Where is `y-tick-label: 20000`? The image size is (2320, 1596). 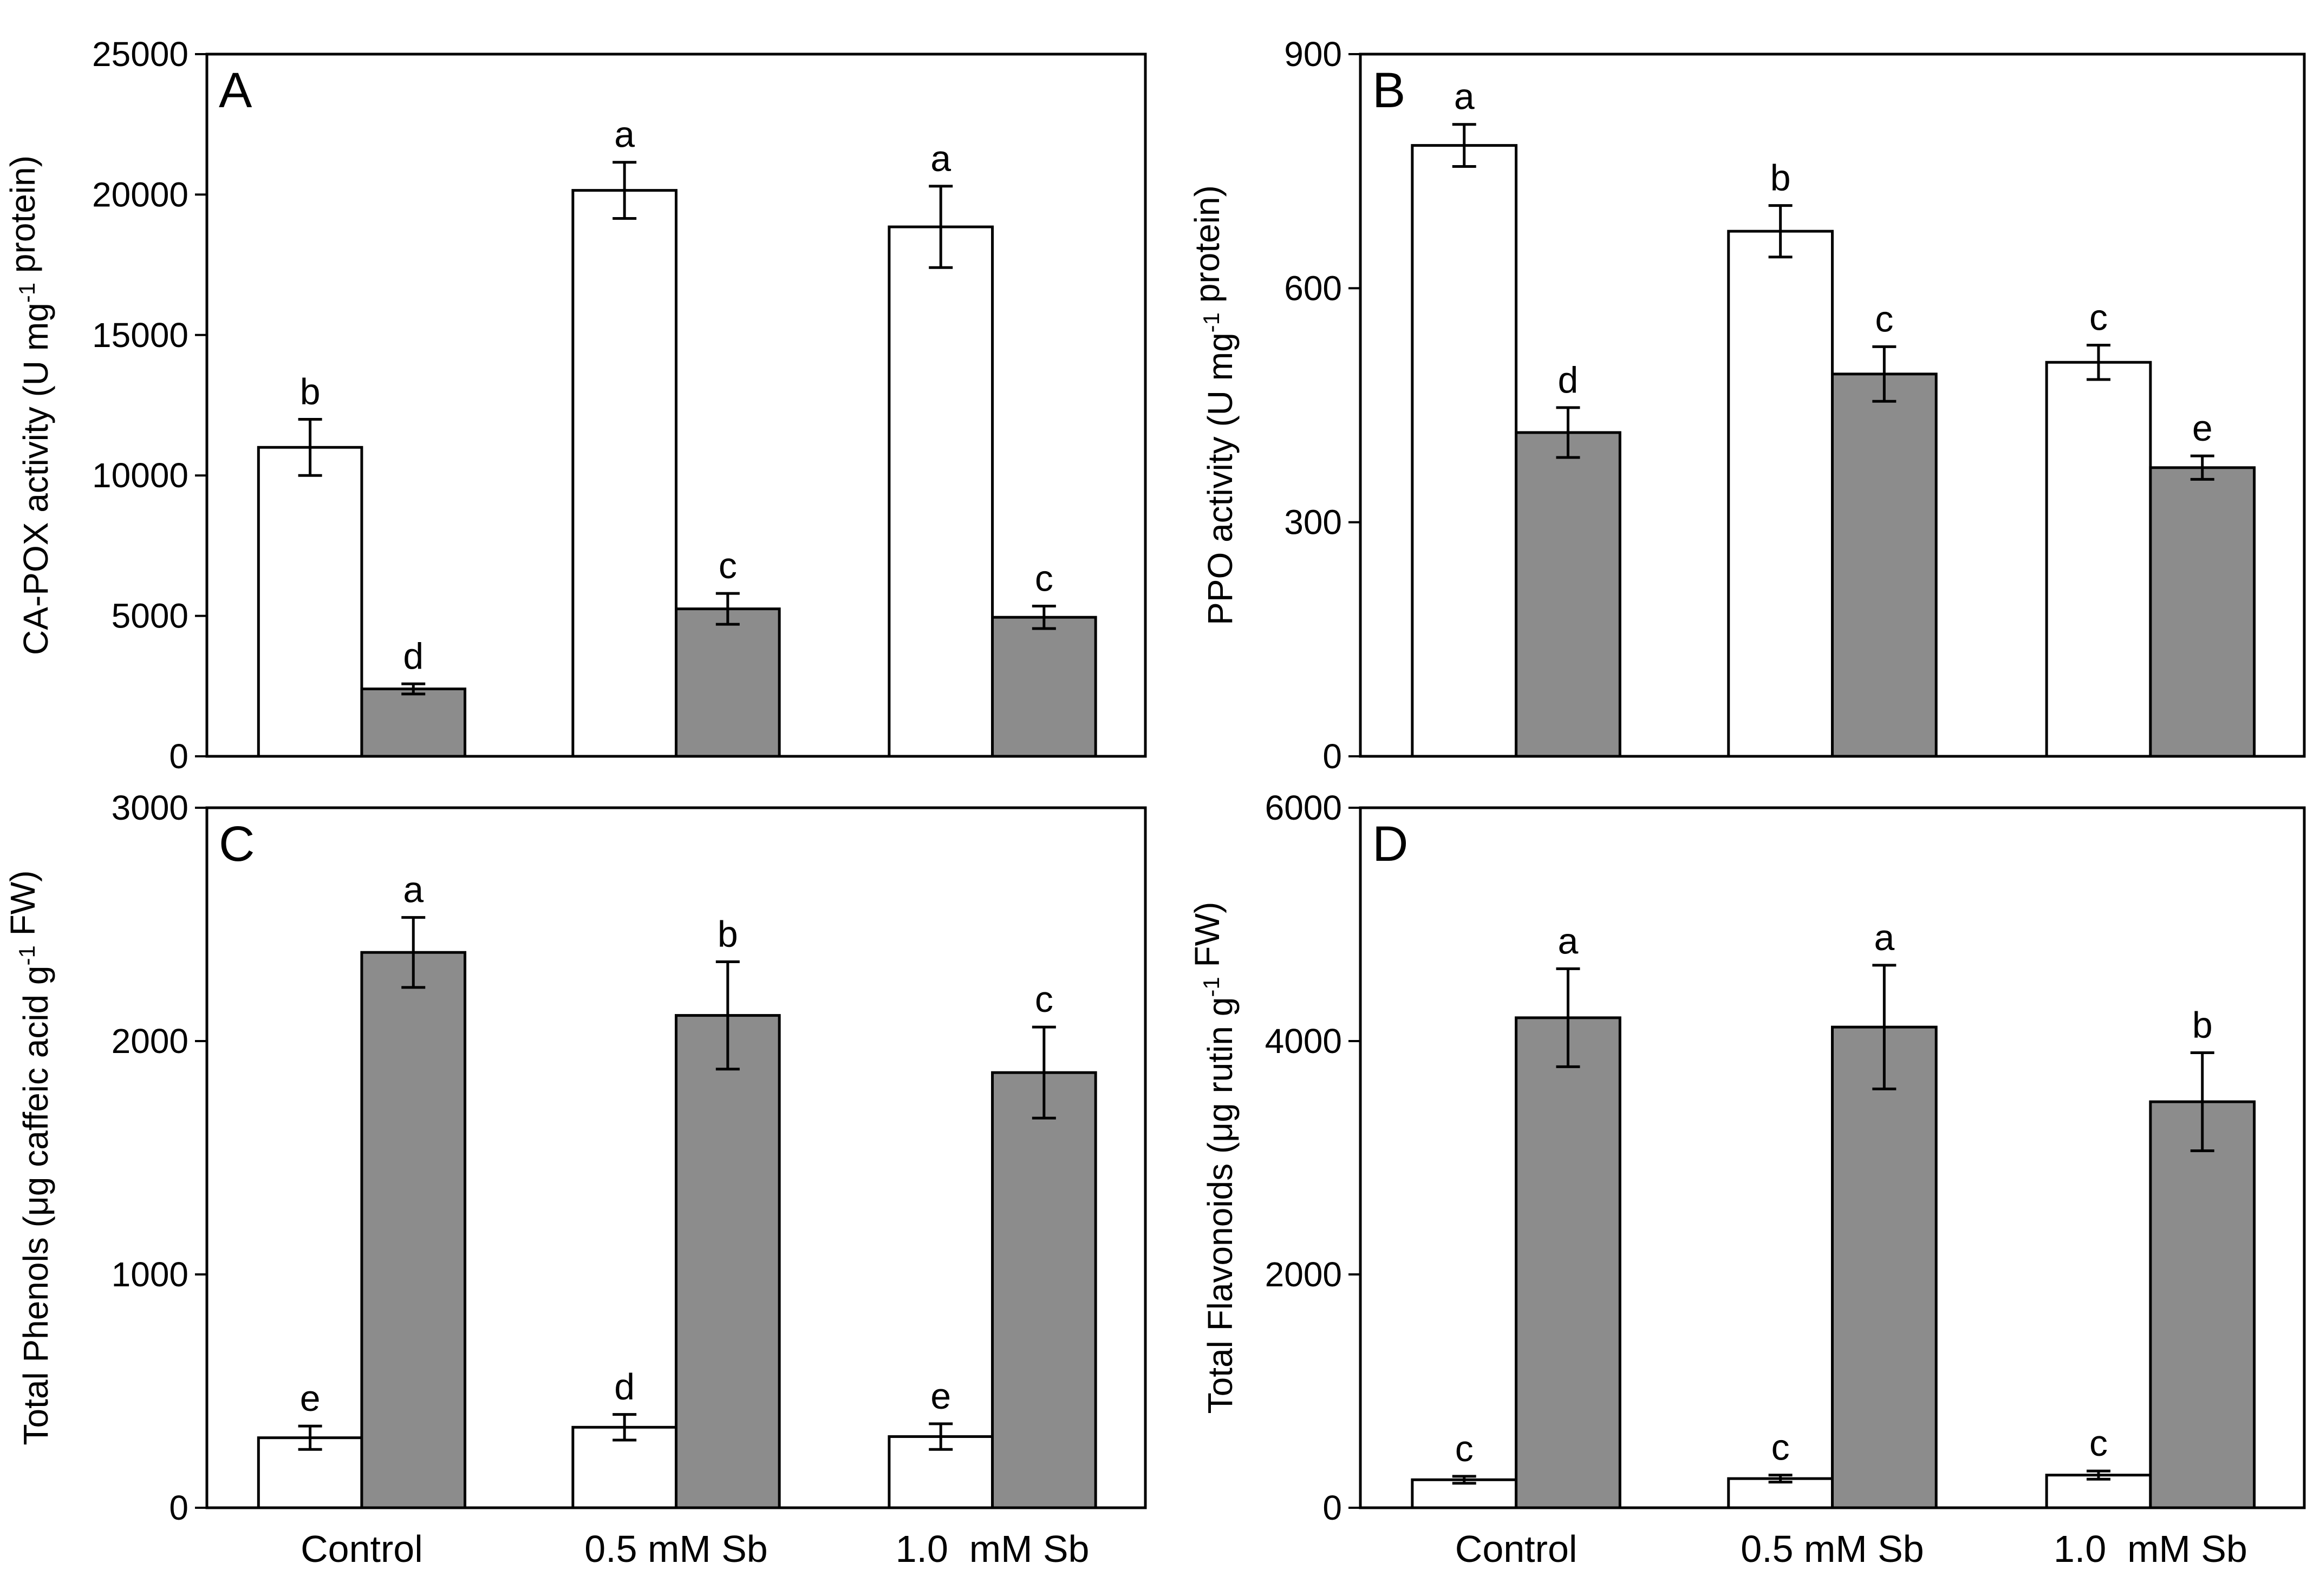 y-tick-label: 20000 is located at coordinates (140, 194).